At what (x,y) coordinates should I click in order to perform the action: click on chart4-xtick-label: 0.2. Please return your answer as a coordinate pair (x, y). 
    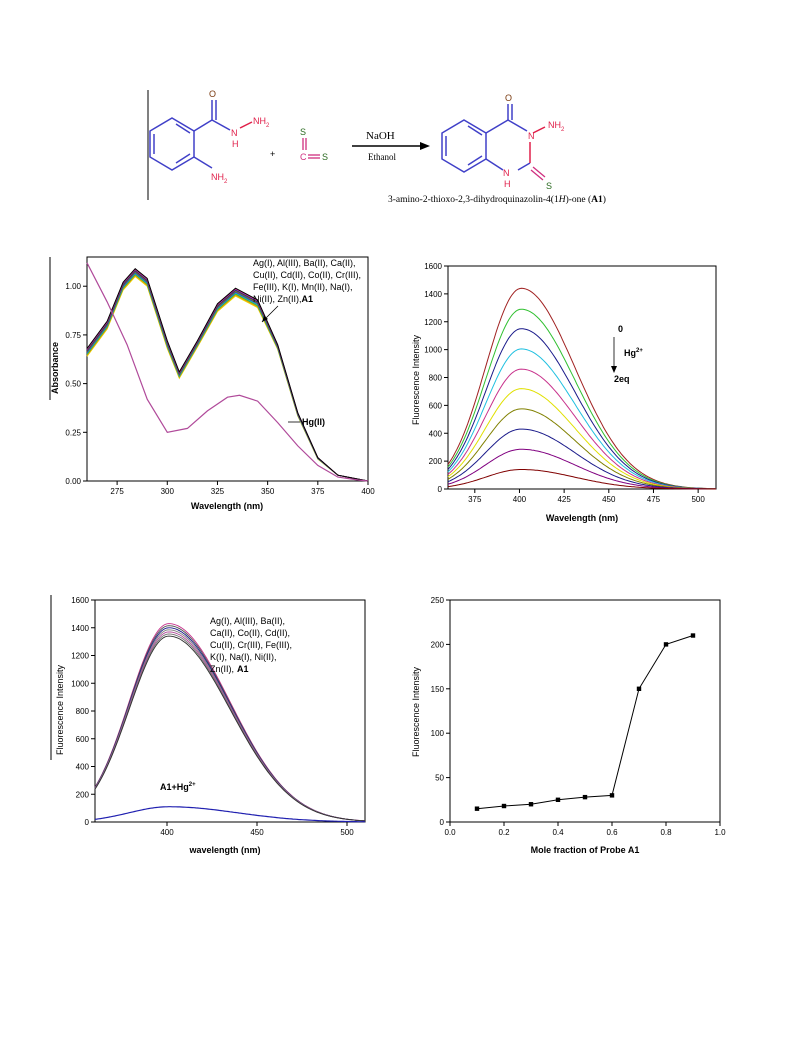
    Looking at the image, I should click on (504, 832).